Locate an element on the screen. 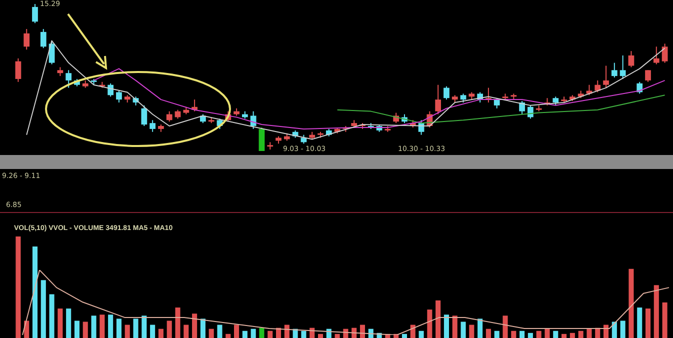 This screenshot has width=673, height=338. candlestick is located at coordinates (505, 97).